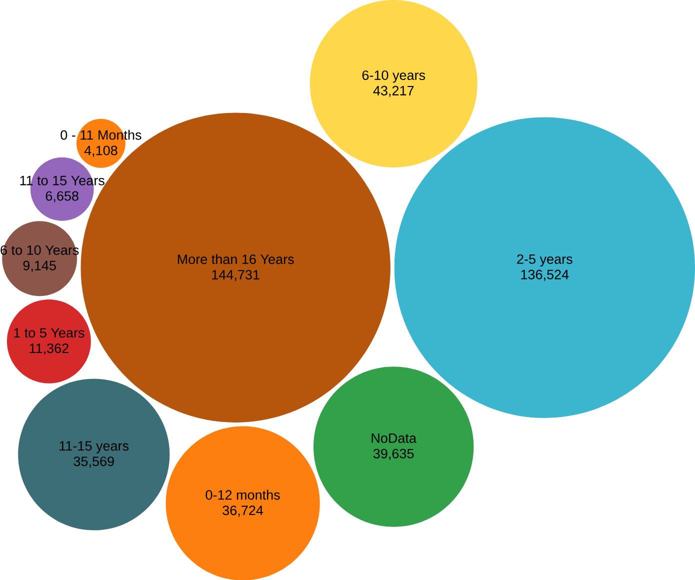  What do you see at coordinates (393, 91) in the screenshot?
I see `data-label: 43,217` at bounding box center [393, 91].